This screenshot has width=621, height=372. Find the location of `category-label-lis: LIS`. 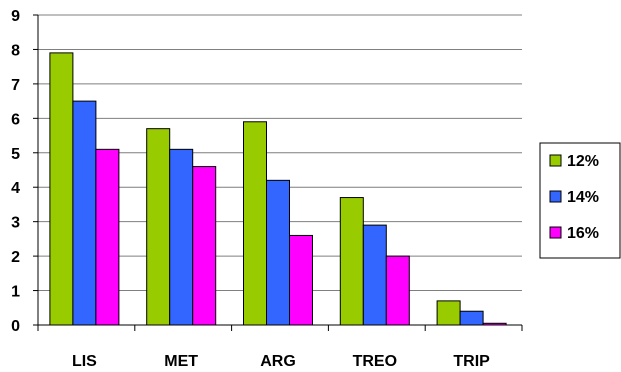

category-label-lis: LIS is located at coordinates (84, 361).